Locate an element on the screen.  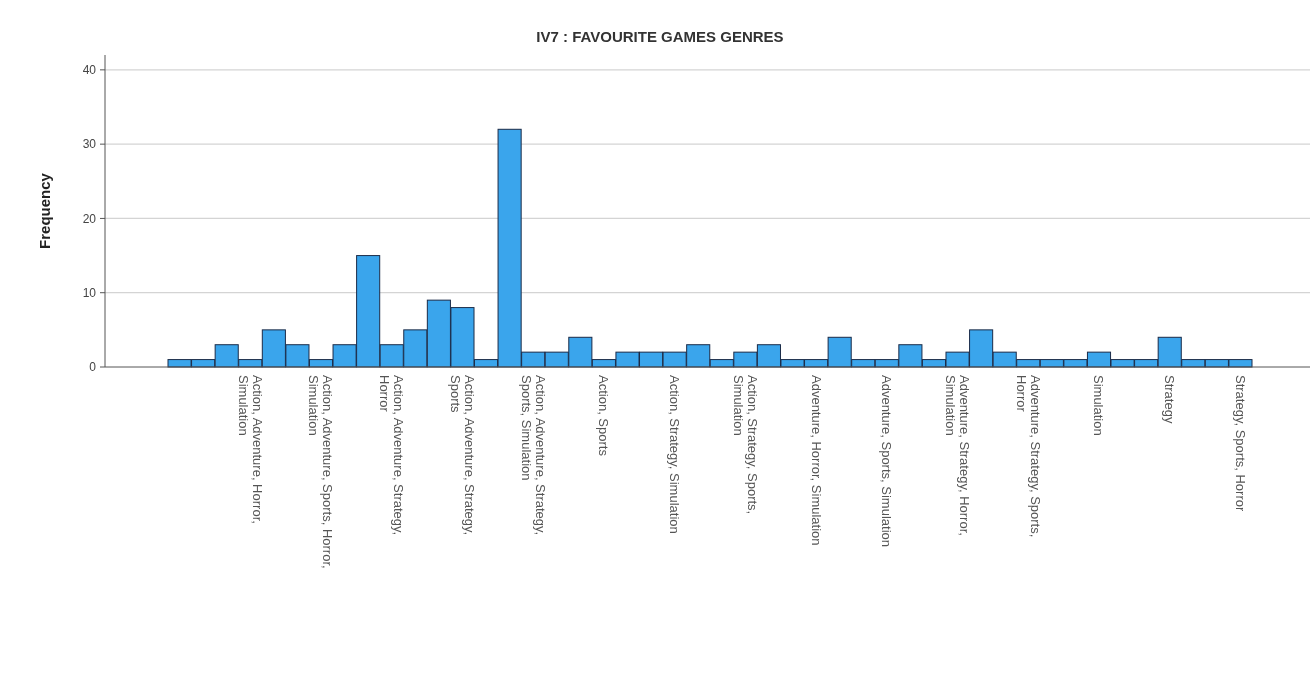
y-tick-label: 40 is located at coordinates (89, 70).